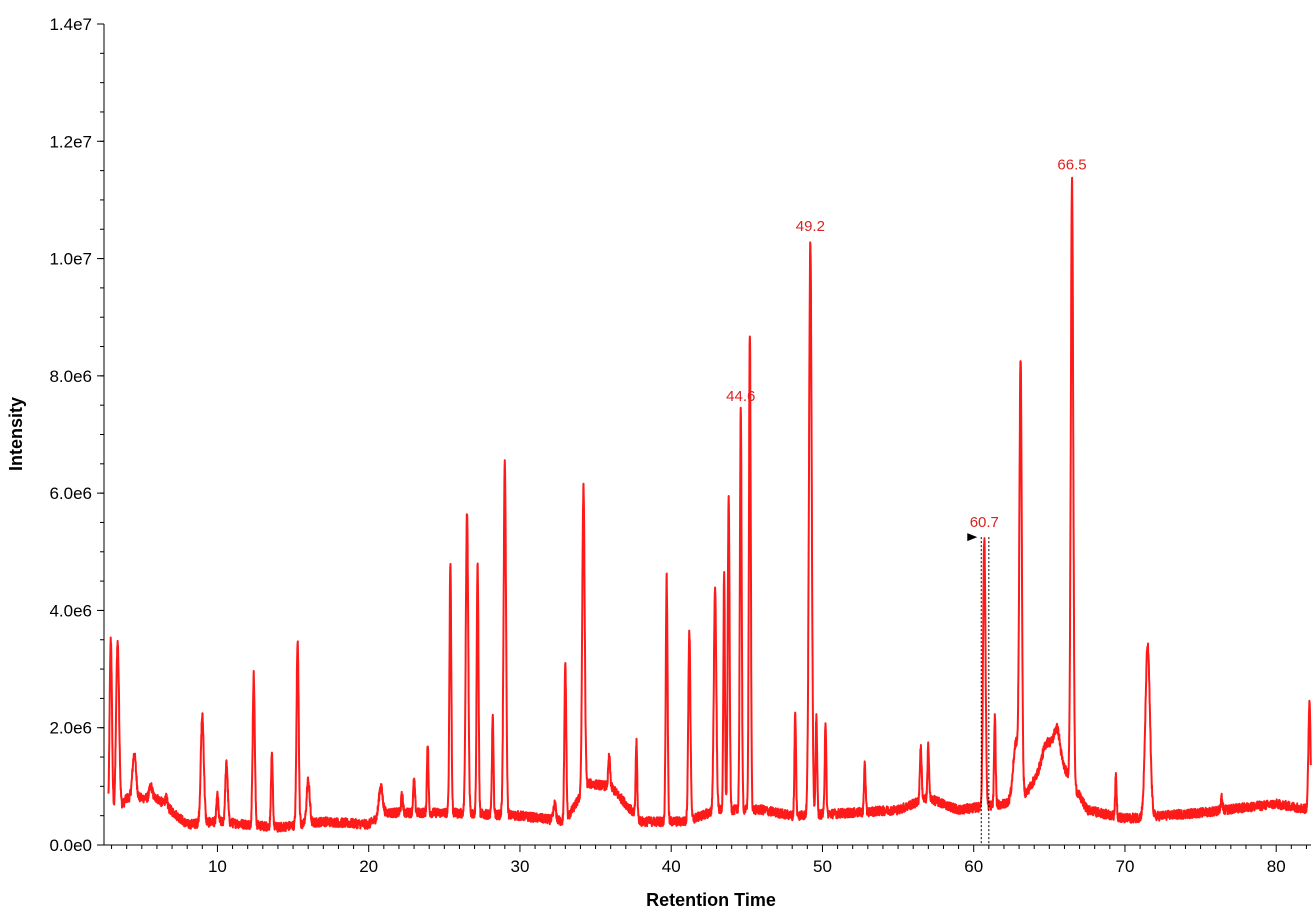 Image resolution: width=1313 pixels, height=916 pixels. Describe the element at coordinates (973, 866) in the screenshot. I see `x-tick-label: 60` at that location.